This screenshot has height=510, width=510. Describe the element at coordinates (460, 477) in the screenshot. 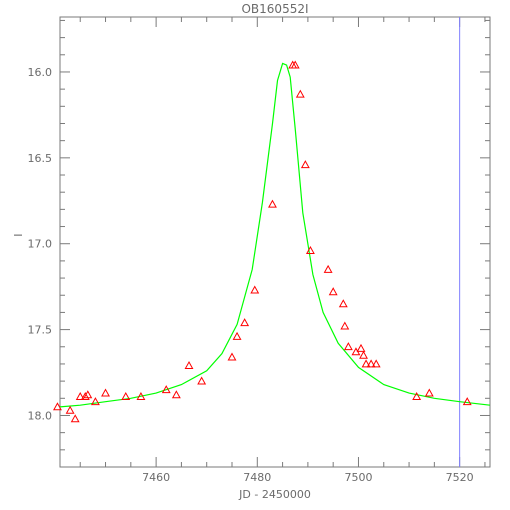

I see `x-tick-label: 7520` at that location.